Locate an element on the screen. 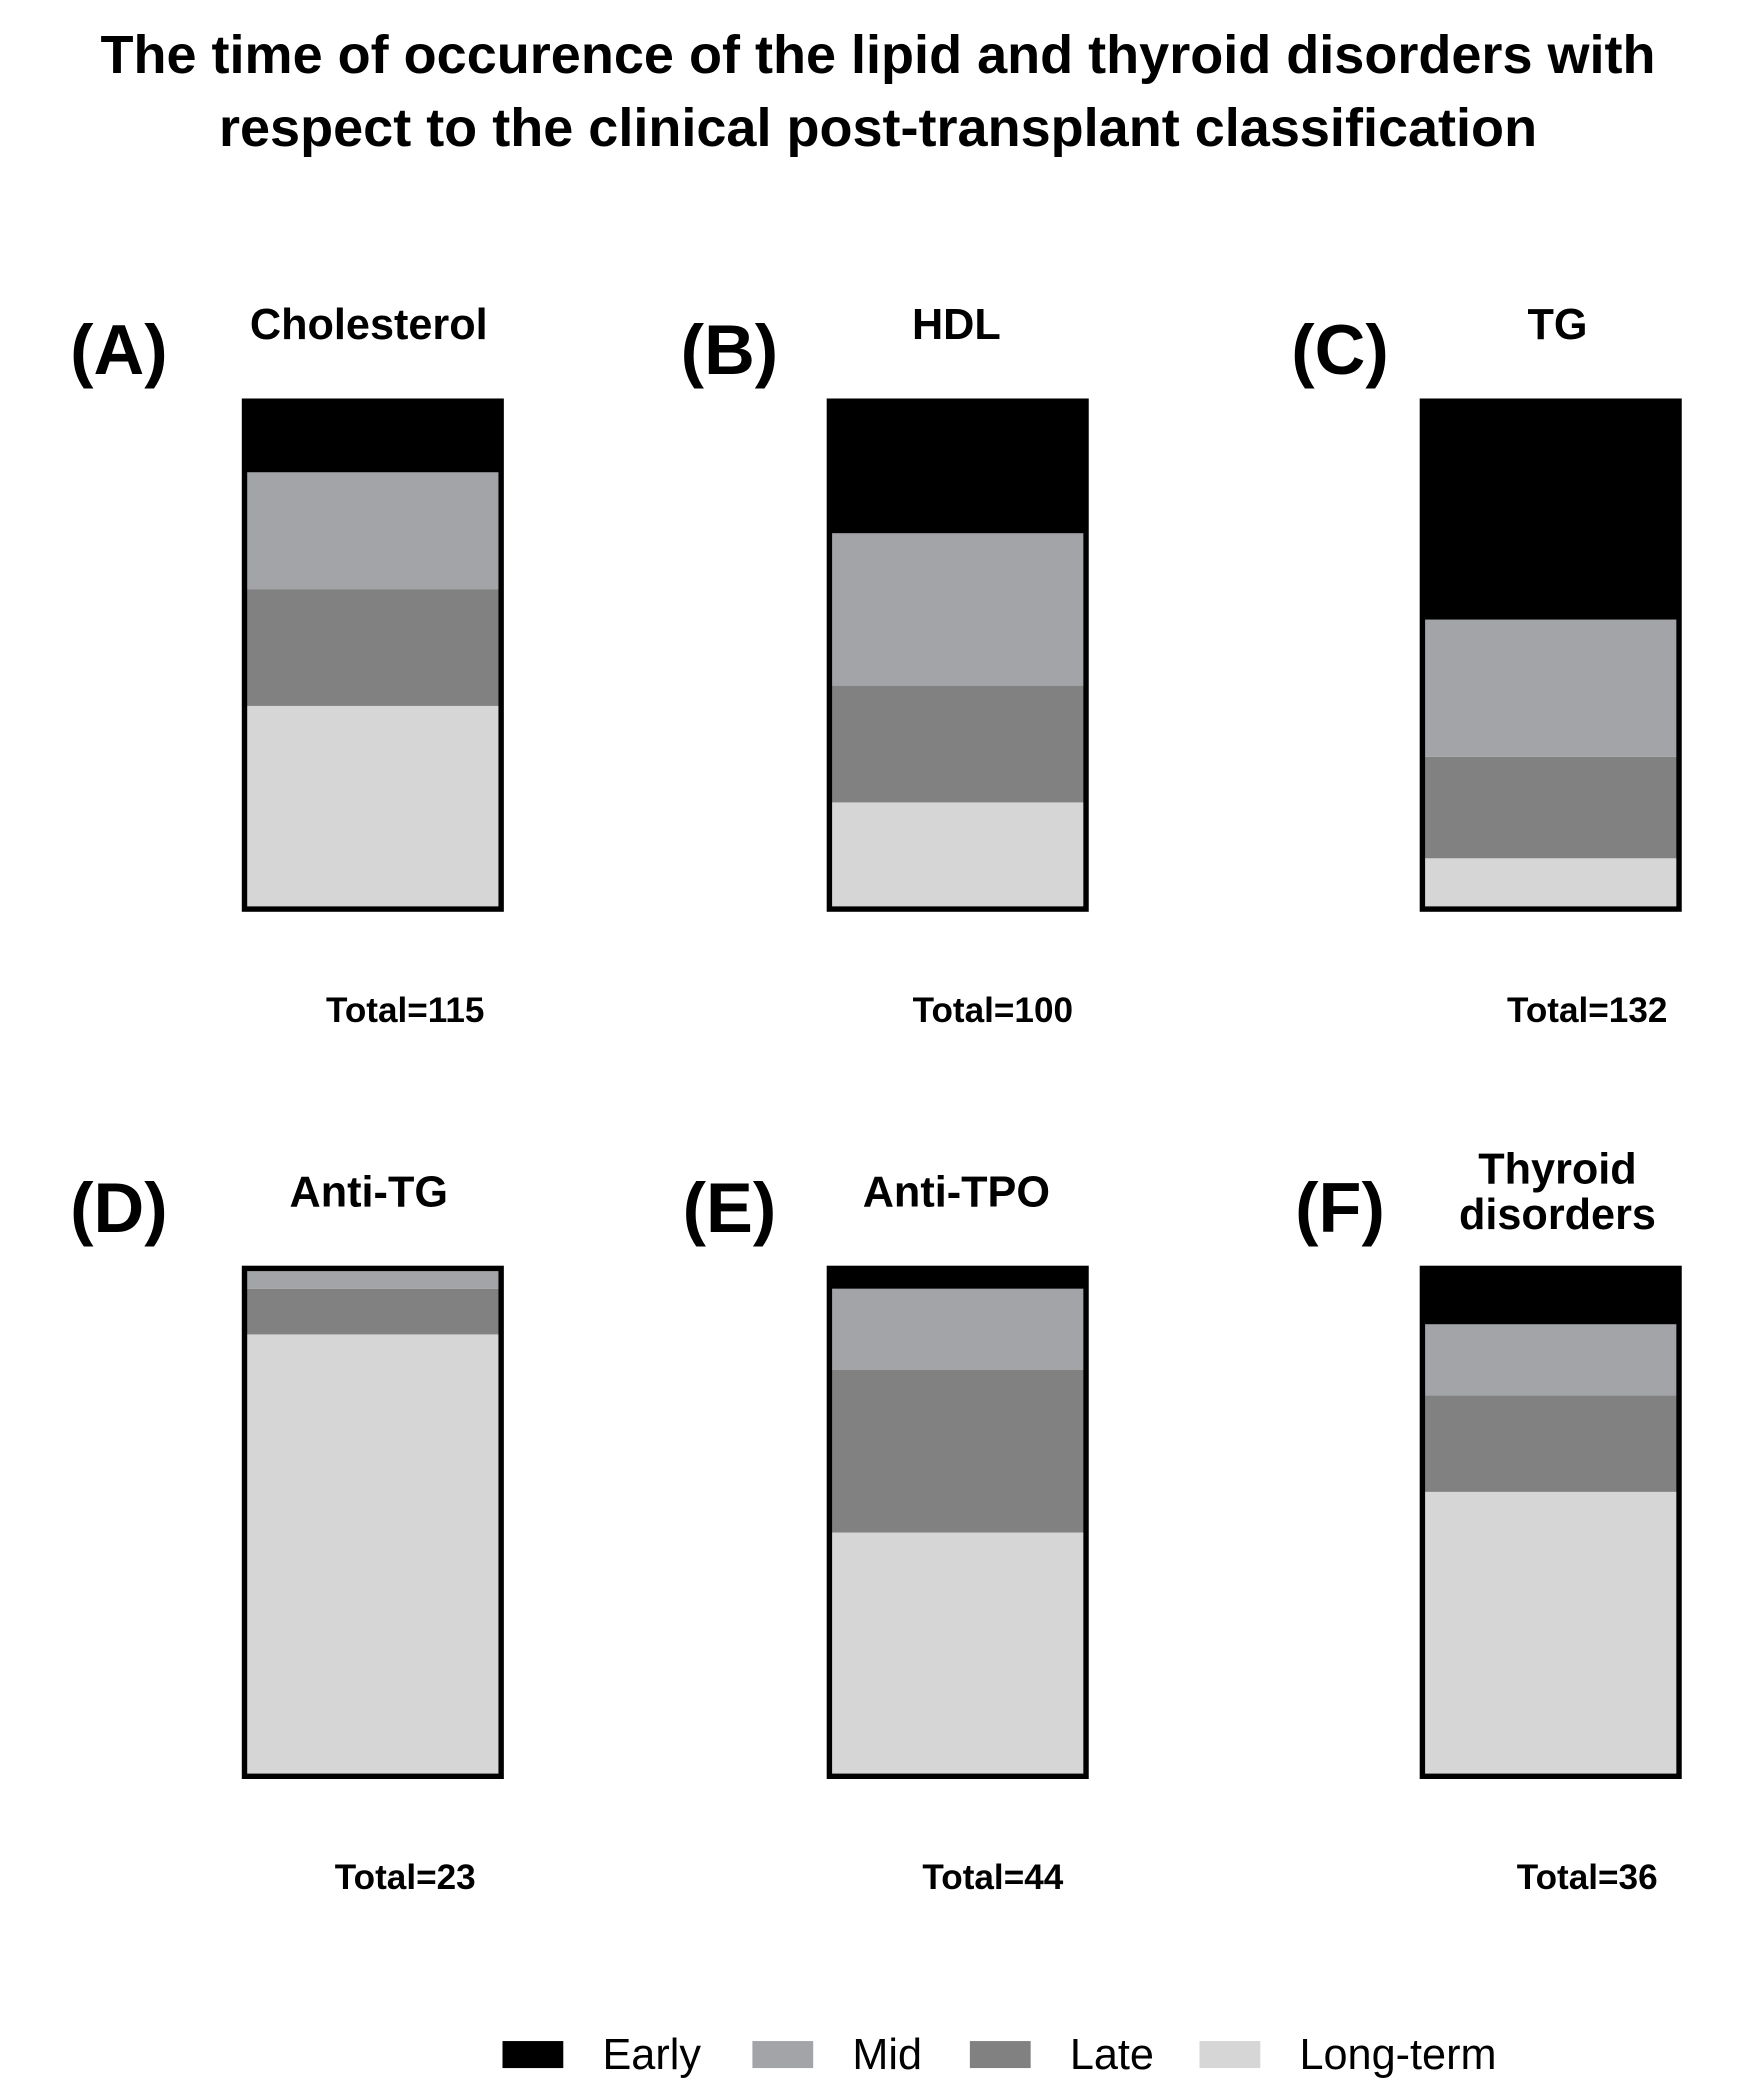 The width and height of the screenshot is (1756, 2099). panel-title: Thyroid disorders is located at coordinates (1557, 1191).